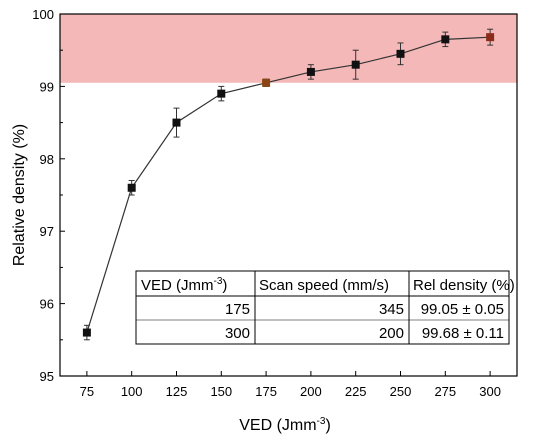  I want to click on table-border, so click(322, 307).